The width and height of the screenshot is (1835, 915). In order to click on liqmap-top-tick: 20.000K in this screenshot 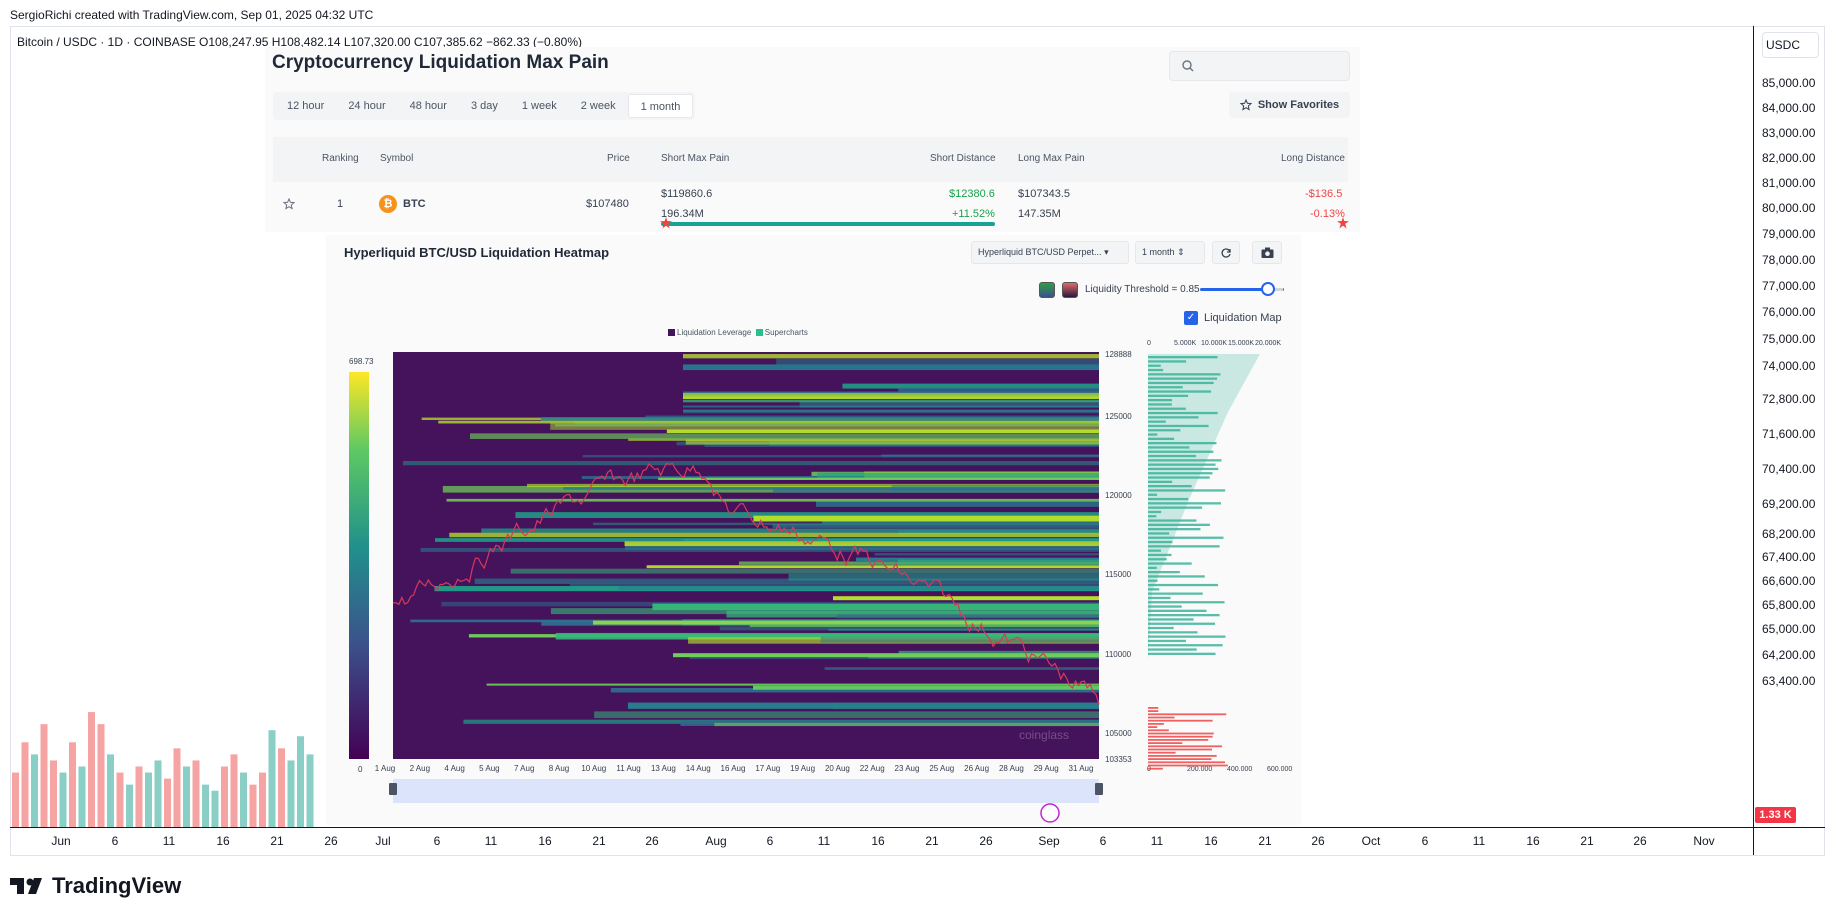, I will do `click(1268, 343)`.